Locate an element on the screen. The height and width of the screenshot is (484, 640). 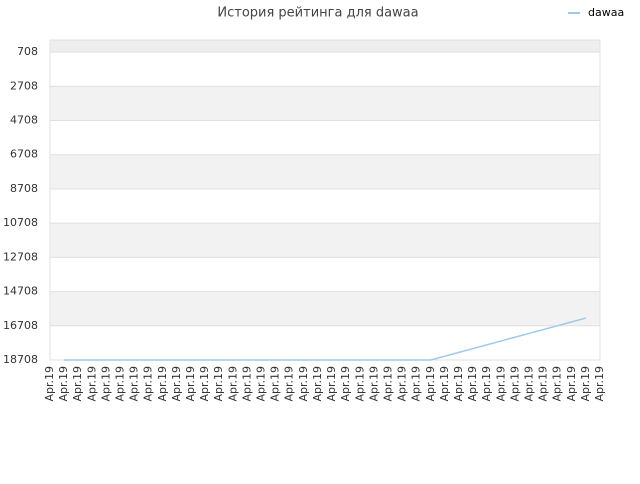
y-tick-label: 4708 is located at coordinates (24, 120).